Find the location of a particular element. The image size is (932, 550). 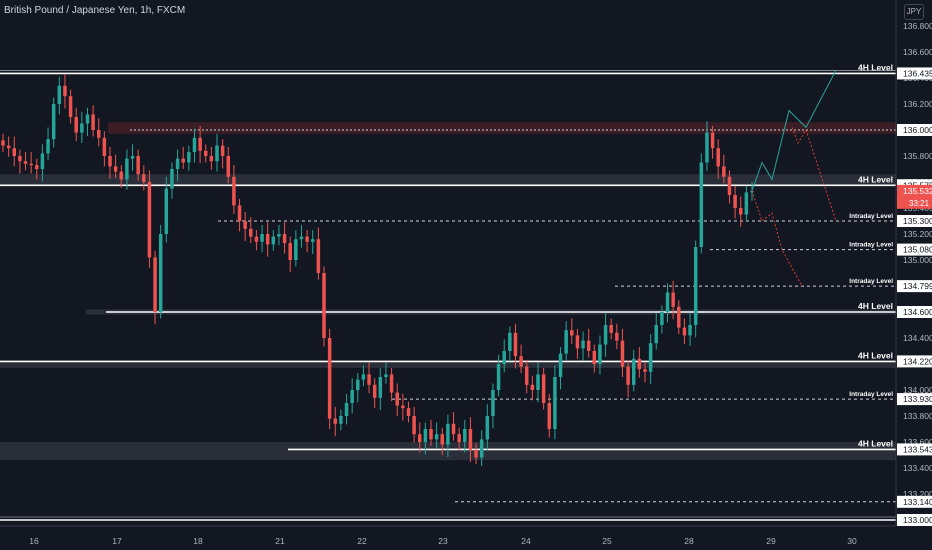

chart-title: British Pound / Japanese Yen, 1h, FXCM is located at coordinates (95, 10).